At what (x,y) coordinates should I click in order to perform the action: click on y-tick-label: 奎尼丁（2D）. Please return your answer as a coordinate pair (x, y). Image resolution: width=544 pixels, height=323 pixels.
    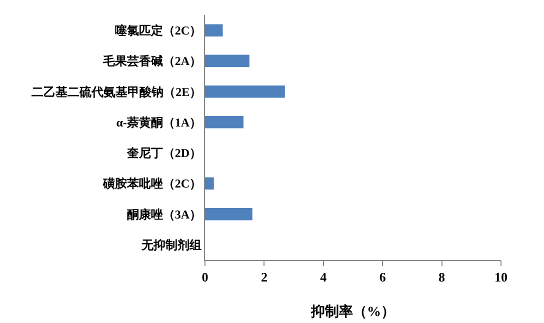
    Looking at the image, I should click on (164, 153).